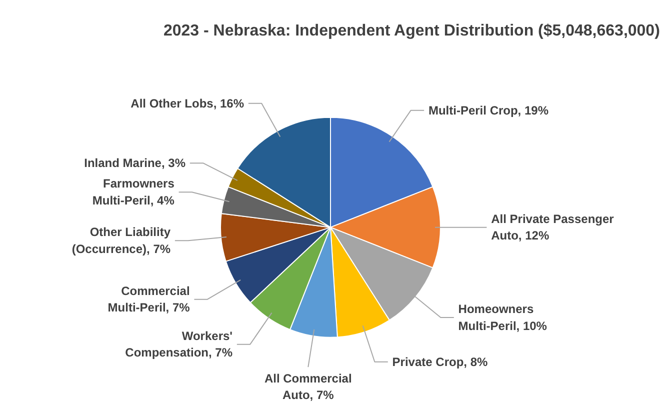  What do you see at coordinates (503, 317) in the screenshot?
I see `slice-label: Homeowners Multi-Peril, 10%` at bounding box center [503, 317].